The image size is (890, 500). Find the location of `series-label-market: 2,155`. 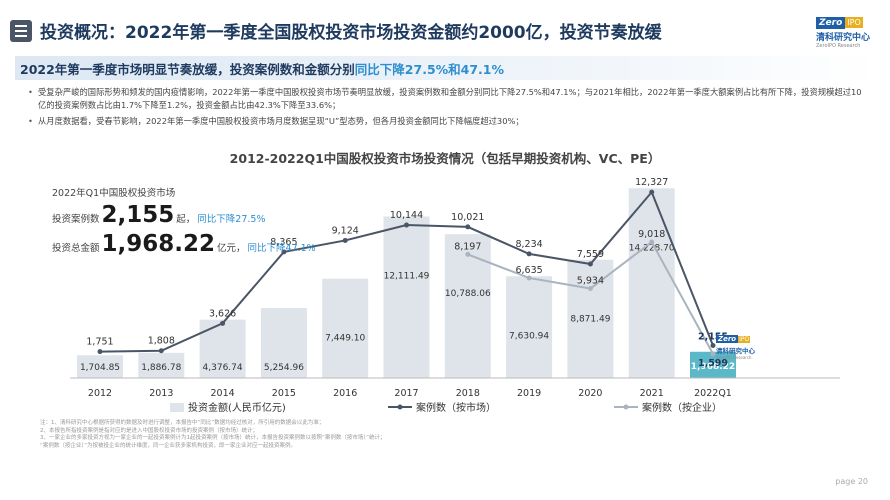

series-label-market: 2,155 is located at coordinates (713, 337).